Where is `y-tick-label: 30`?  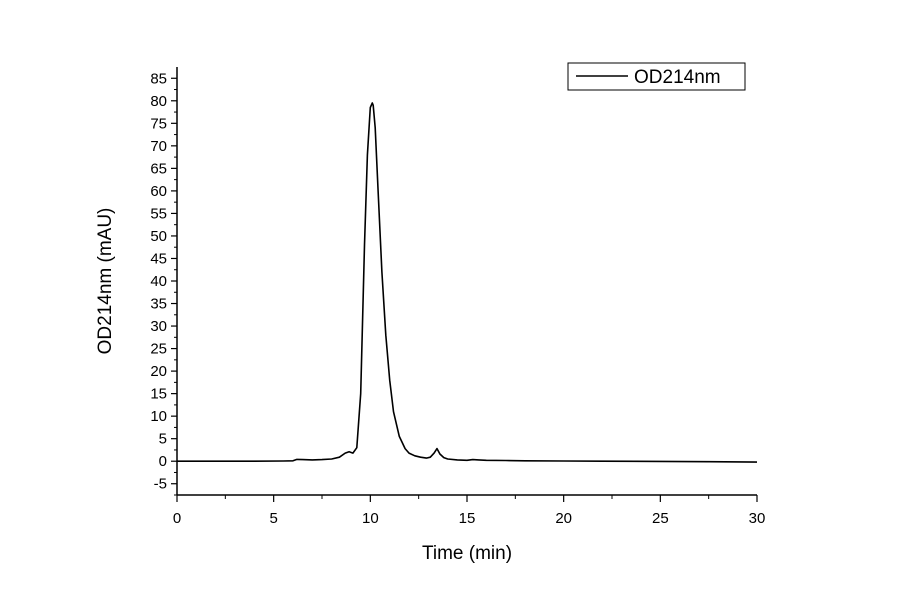
y-tick-label: 30 is located at coordinates (158, 326).